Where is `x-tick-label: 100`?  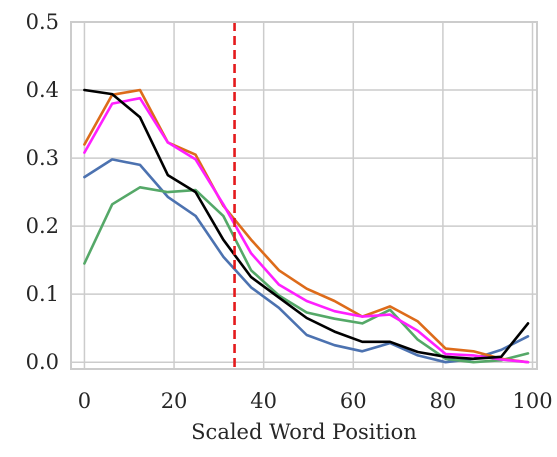 x-tick-label: 100 is located at coordinates (532, 401).